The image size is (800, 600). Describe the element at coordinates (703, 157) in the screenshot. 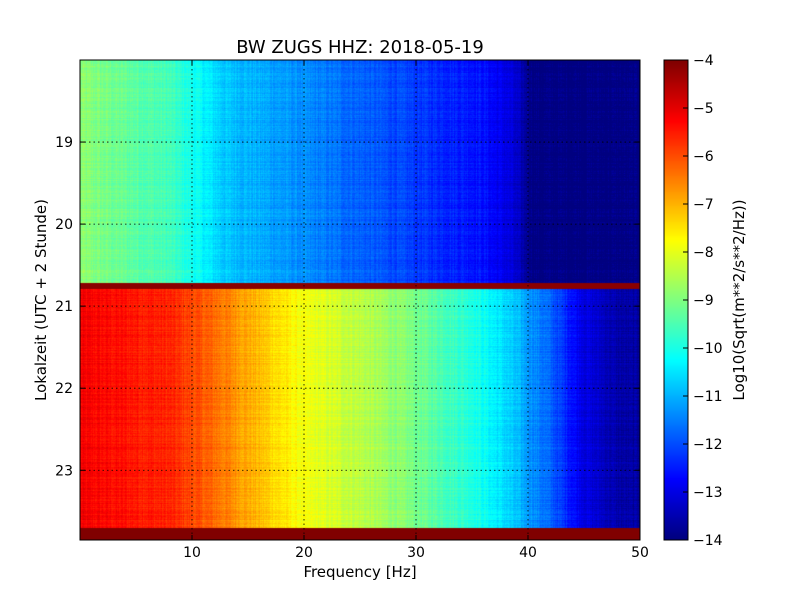

I see `colorbar-tick-label: −6` at that location.